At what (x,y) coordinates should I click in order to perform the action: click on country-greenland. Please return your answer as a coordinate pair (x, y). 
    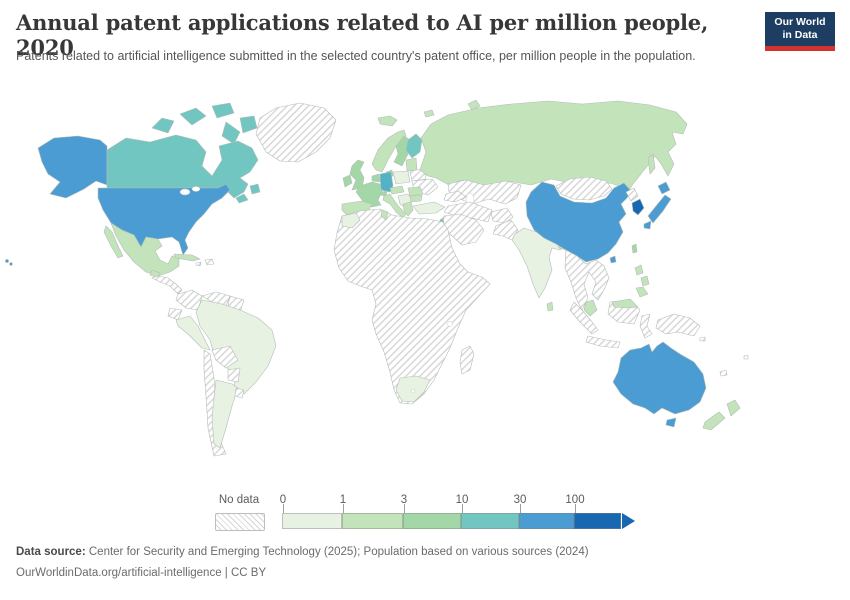
    Looking at the image, I should click on (296, 132).